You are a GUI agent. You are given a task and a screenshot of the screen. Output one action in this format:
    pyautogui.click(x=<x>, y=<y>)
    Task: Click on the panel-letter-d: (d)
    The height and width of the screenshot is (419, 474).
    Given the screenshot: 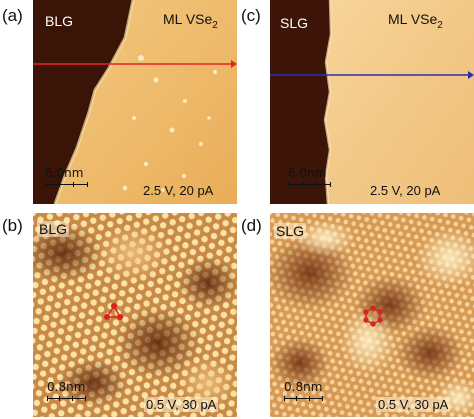 What is the action you would take?
    pyautogui.click(x=251, y=225)
    